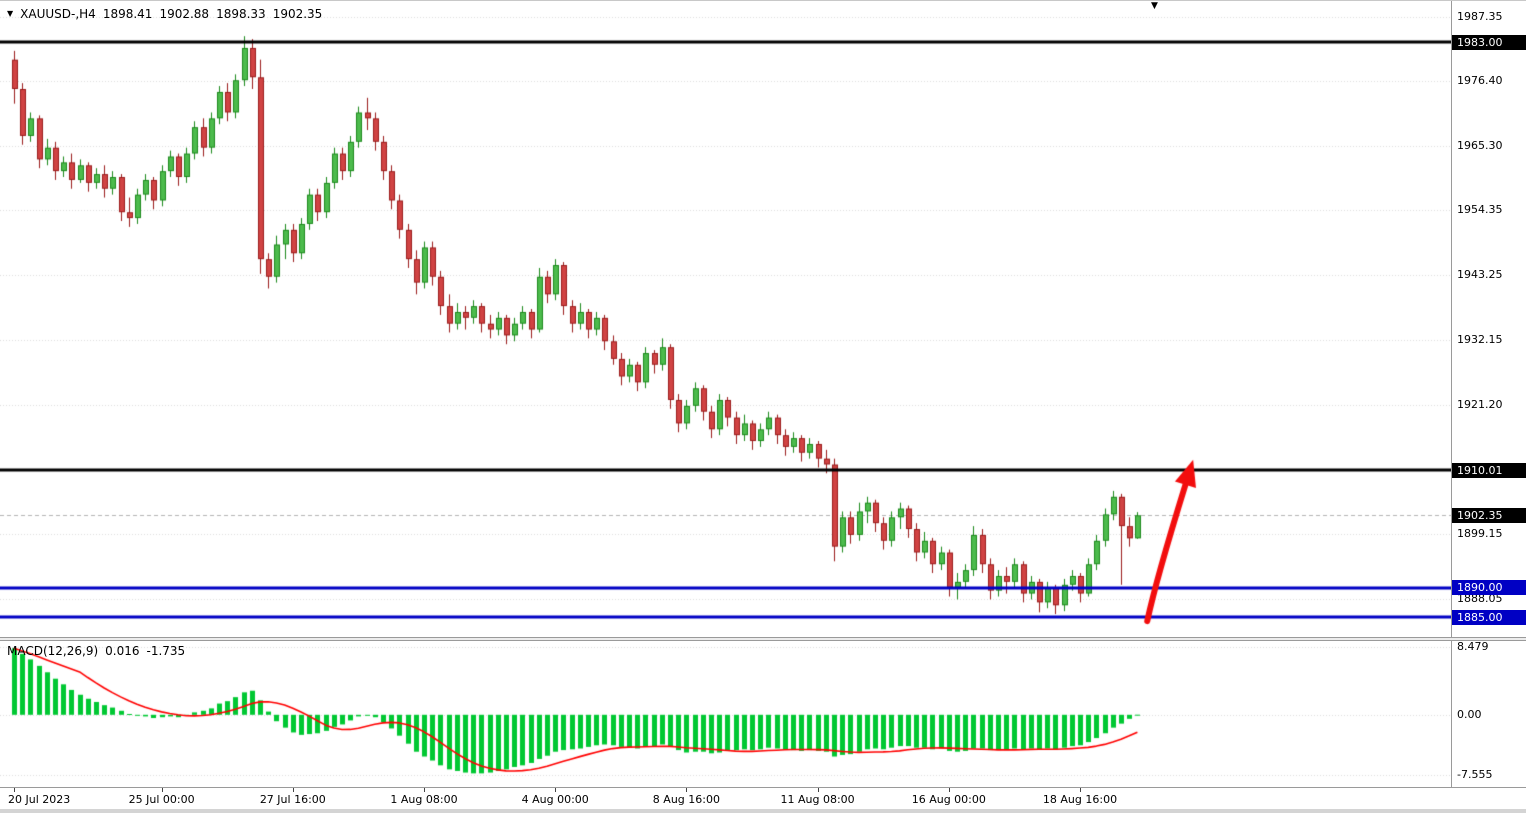 This screenshot has width=1526, height=813. What do you see at coordinates (1480, 340) in the screenshot?
I see `price-tick-label: 1932.15` at bounding box center [1480, 340].